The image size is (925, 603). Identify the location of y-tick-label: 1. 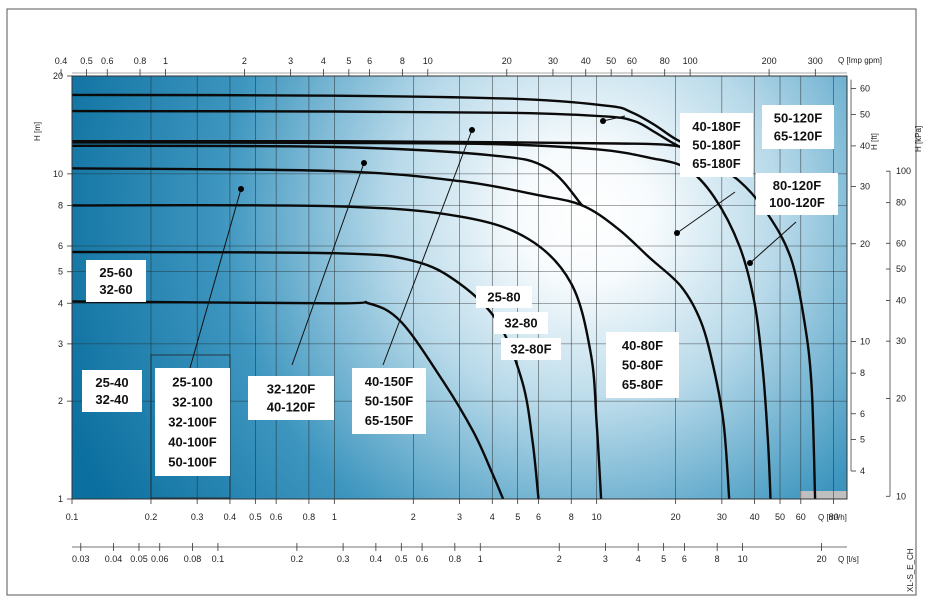
(60, 499).